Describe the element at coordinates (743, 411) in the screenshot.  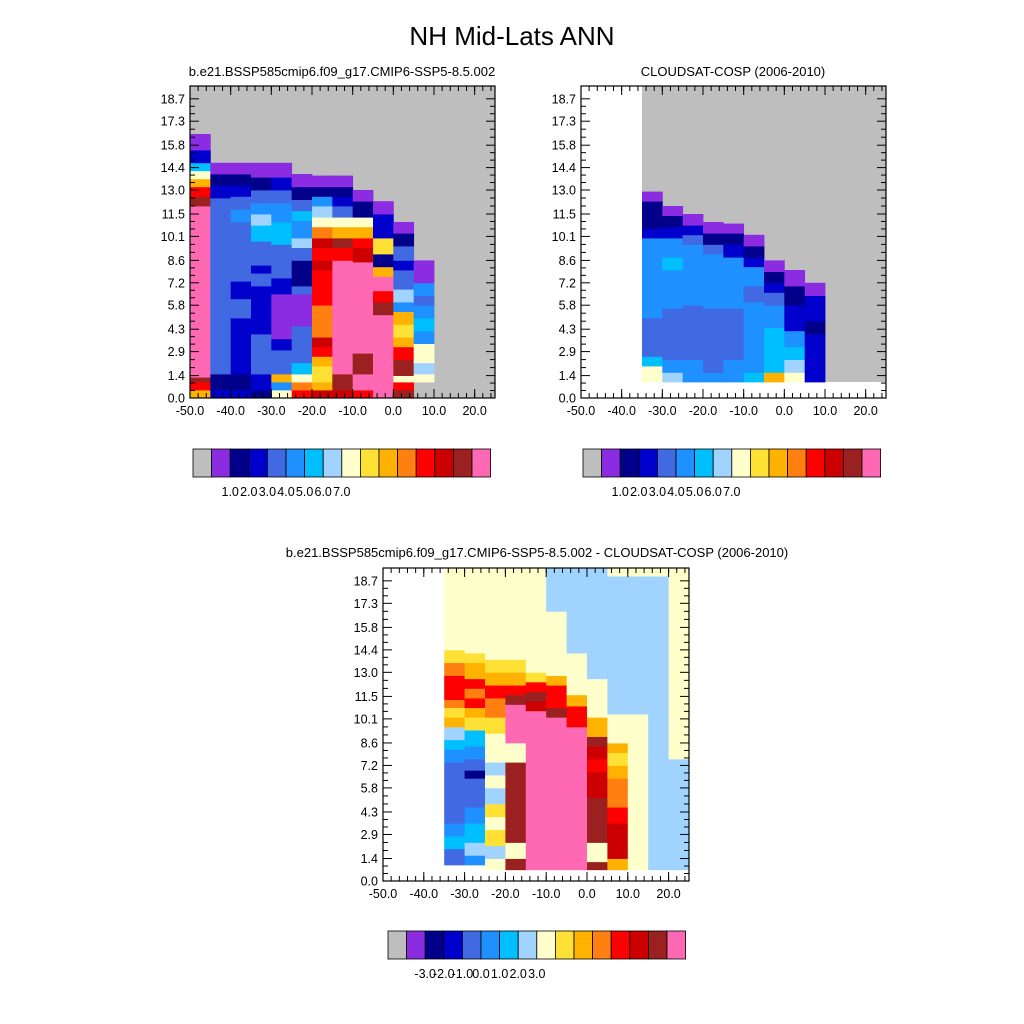
I see `x-tick-label: -10.0` at that location.